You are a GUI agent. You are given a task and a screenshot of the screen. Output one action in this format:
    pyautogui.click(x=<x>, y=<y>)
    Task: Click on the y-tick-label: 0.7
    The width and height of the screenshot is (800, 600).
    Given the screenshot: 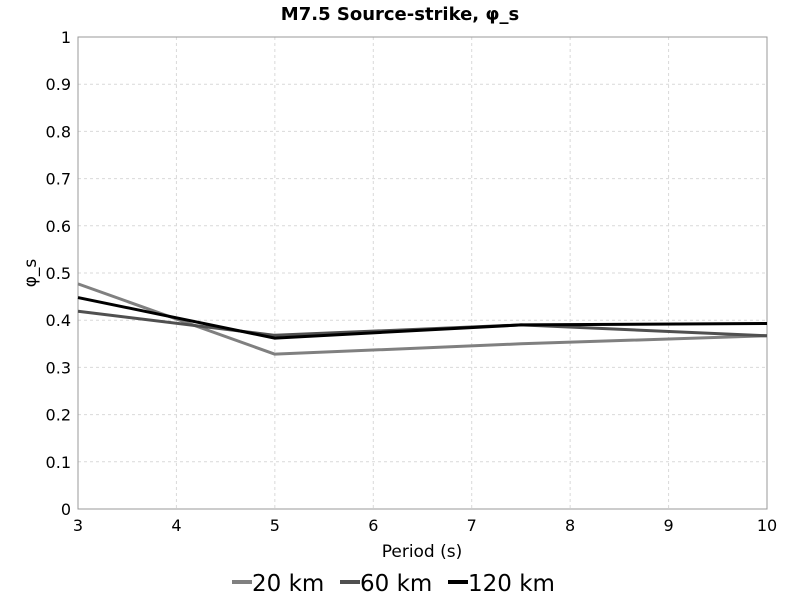 What is the action you would take?
    pyautogui.click(x=58, y=179)
    